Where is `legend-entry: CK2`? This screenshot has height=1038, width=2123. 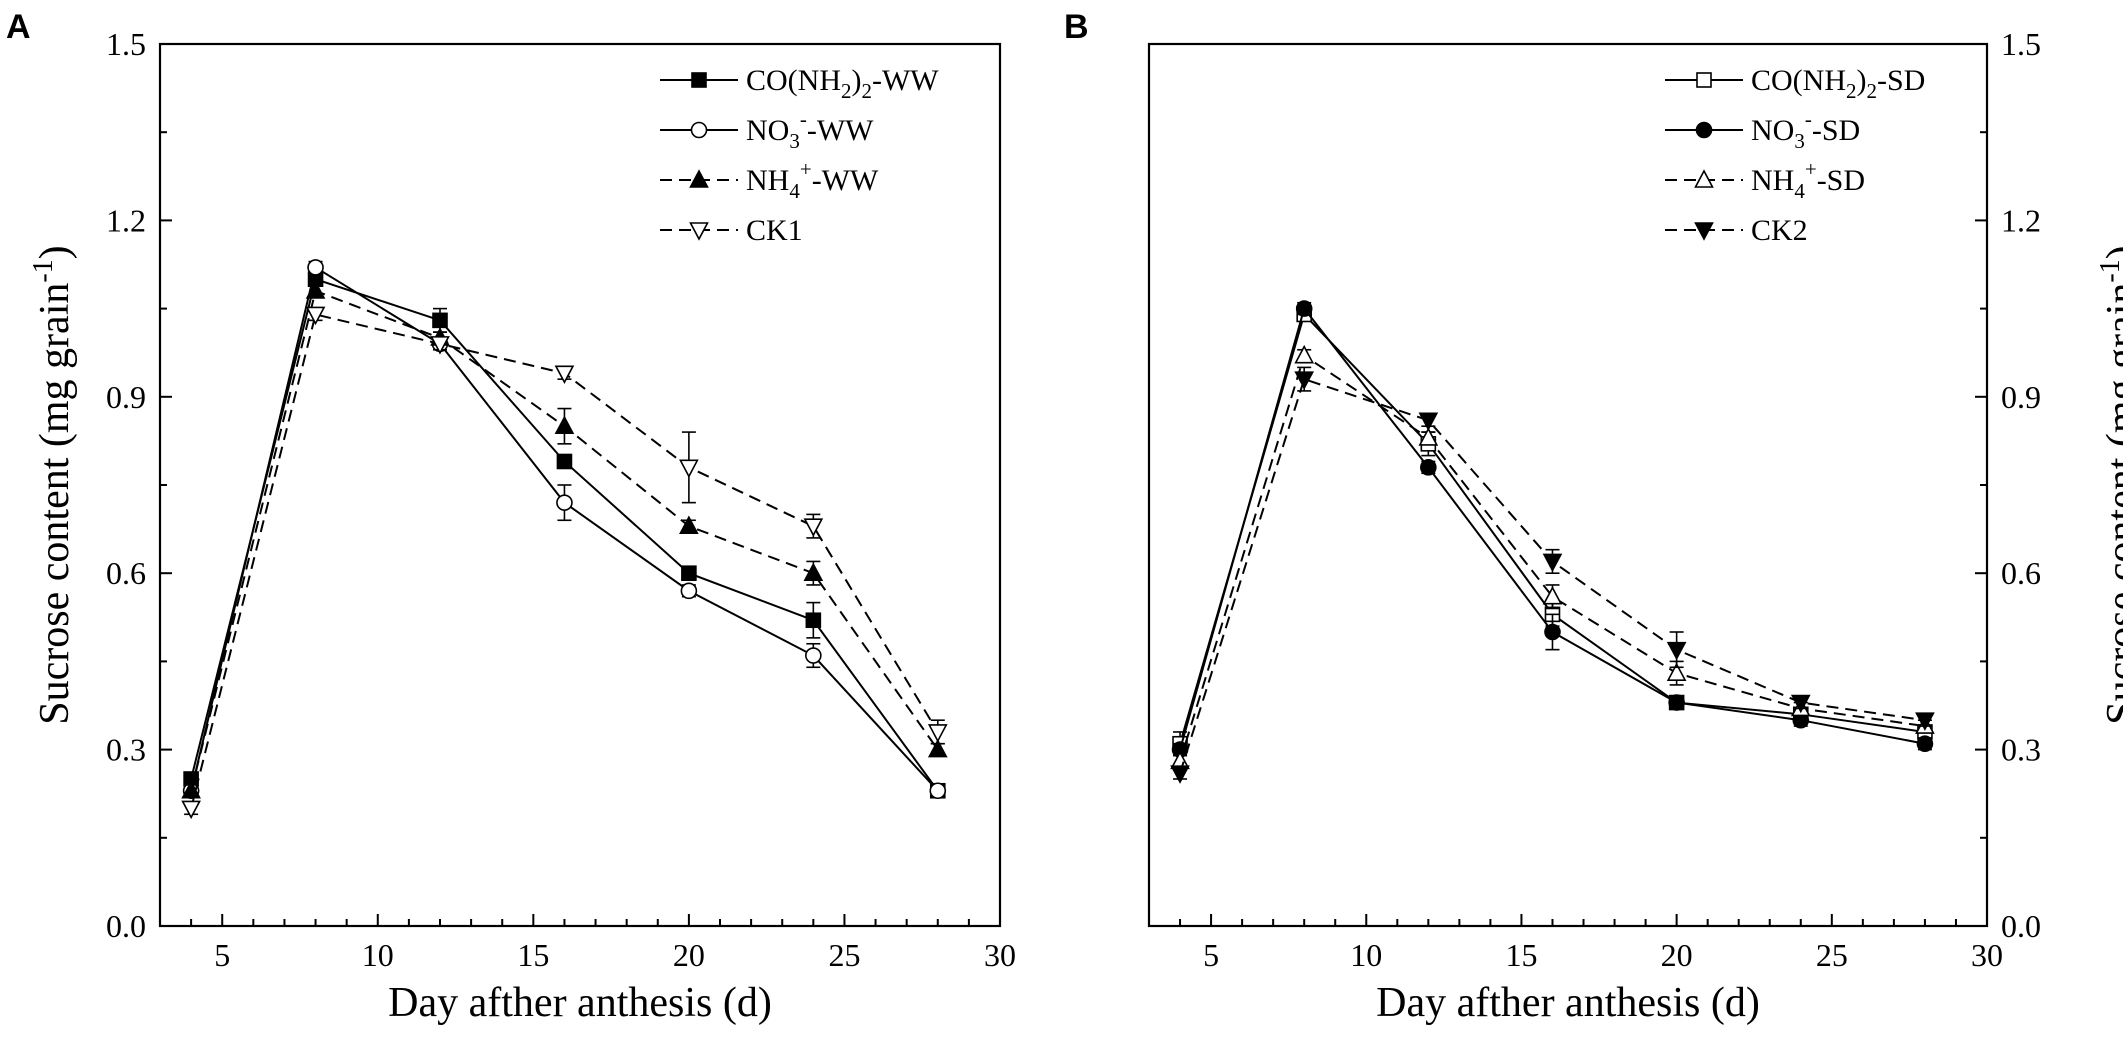
legend-entry: CK2 is located at coordinates (1736, 230).